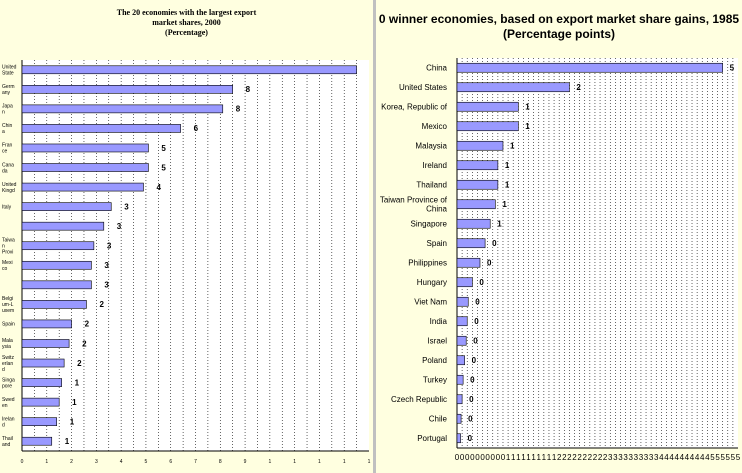 The width and height of the screenshot is (742, 473). Describe the element at coordinates (5, 269) in the screenshot. I see `category-label: co` at that location.